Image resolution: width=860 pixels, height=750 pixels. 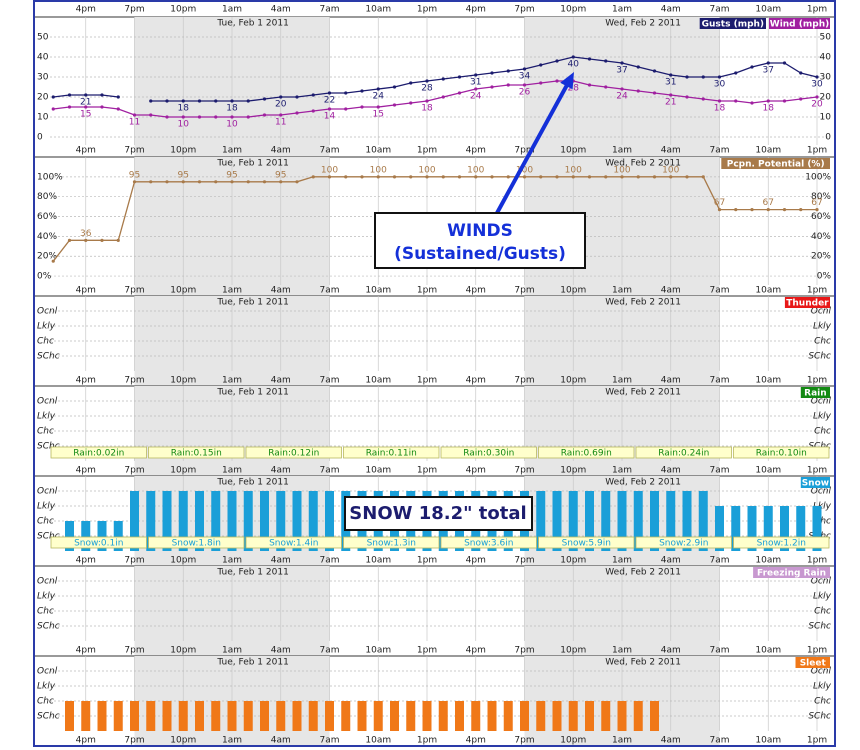 I want to click on x-tick-label: 7pm, so click(x=134, y=381).